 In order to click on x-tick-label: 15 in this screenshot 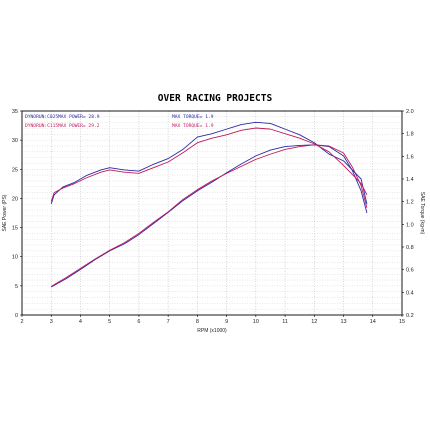, I will do `click(402, 322)`.